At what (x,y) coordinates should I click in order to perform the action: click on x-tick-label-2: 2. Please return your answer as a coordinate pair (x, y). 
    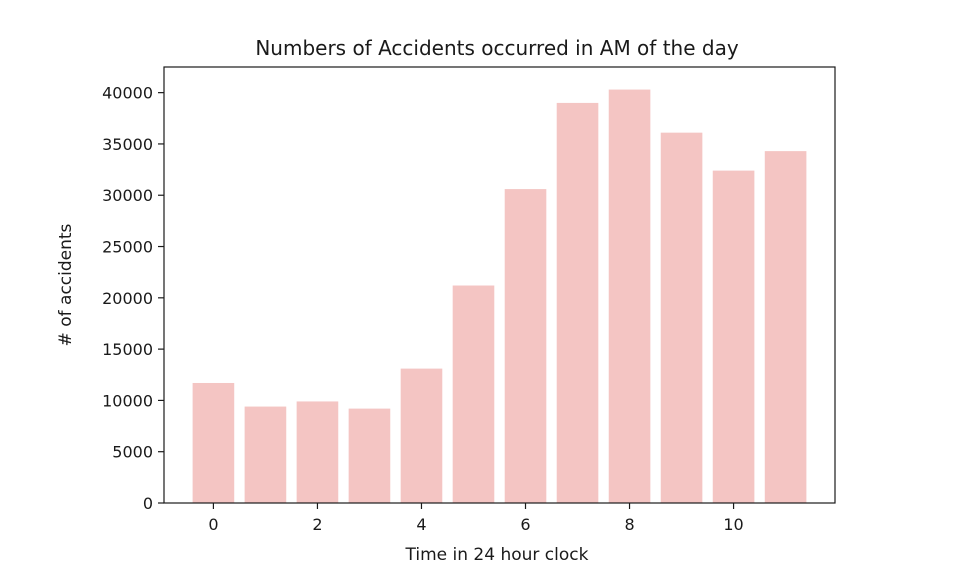
    Looking at the image, I should click on (317, 524).